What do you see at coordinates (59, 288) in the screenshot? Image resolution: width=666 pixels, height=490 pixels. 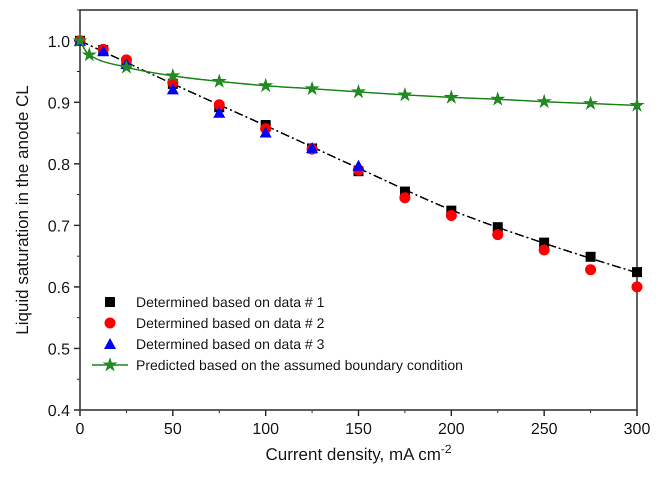 I see `y-tick-label: 0.6` at bounding box center [59, 288].